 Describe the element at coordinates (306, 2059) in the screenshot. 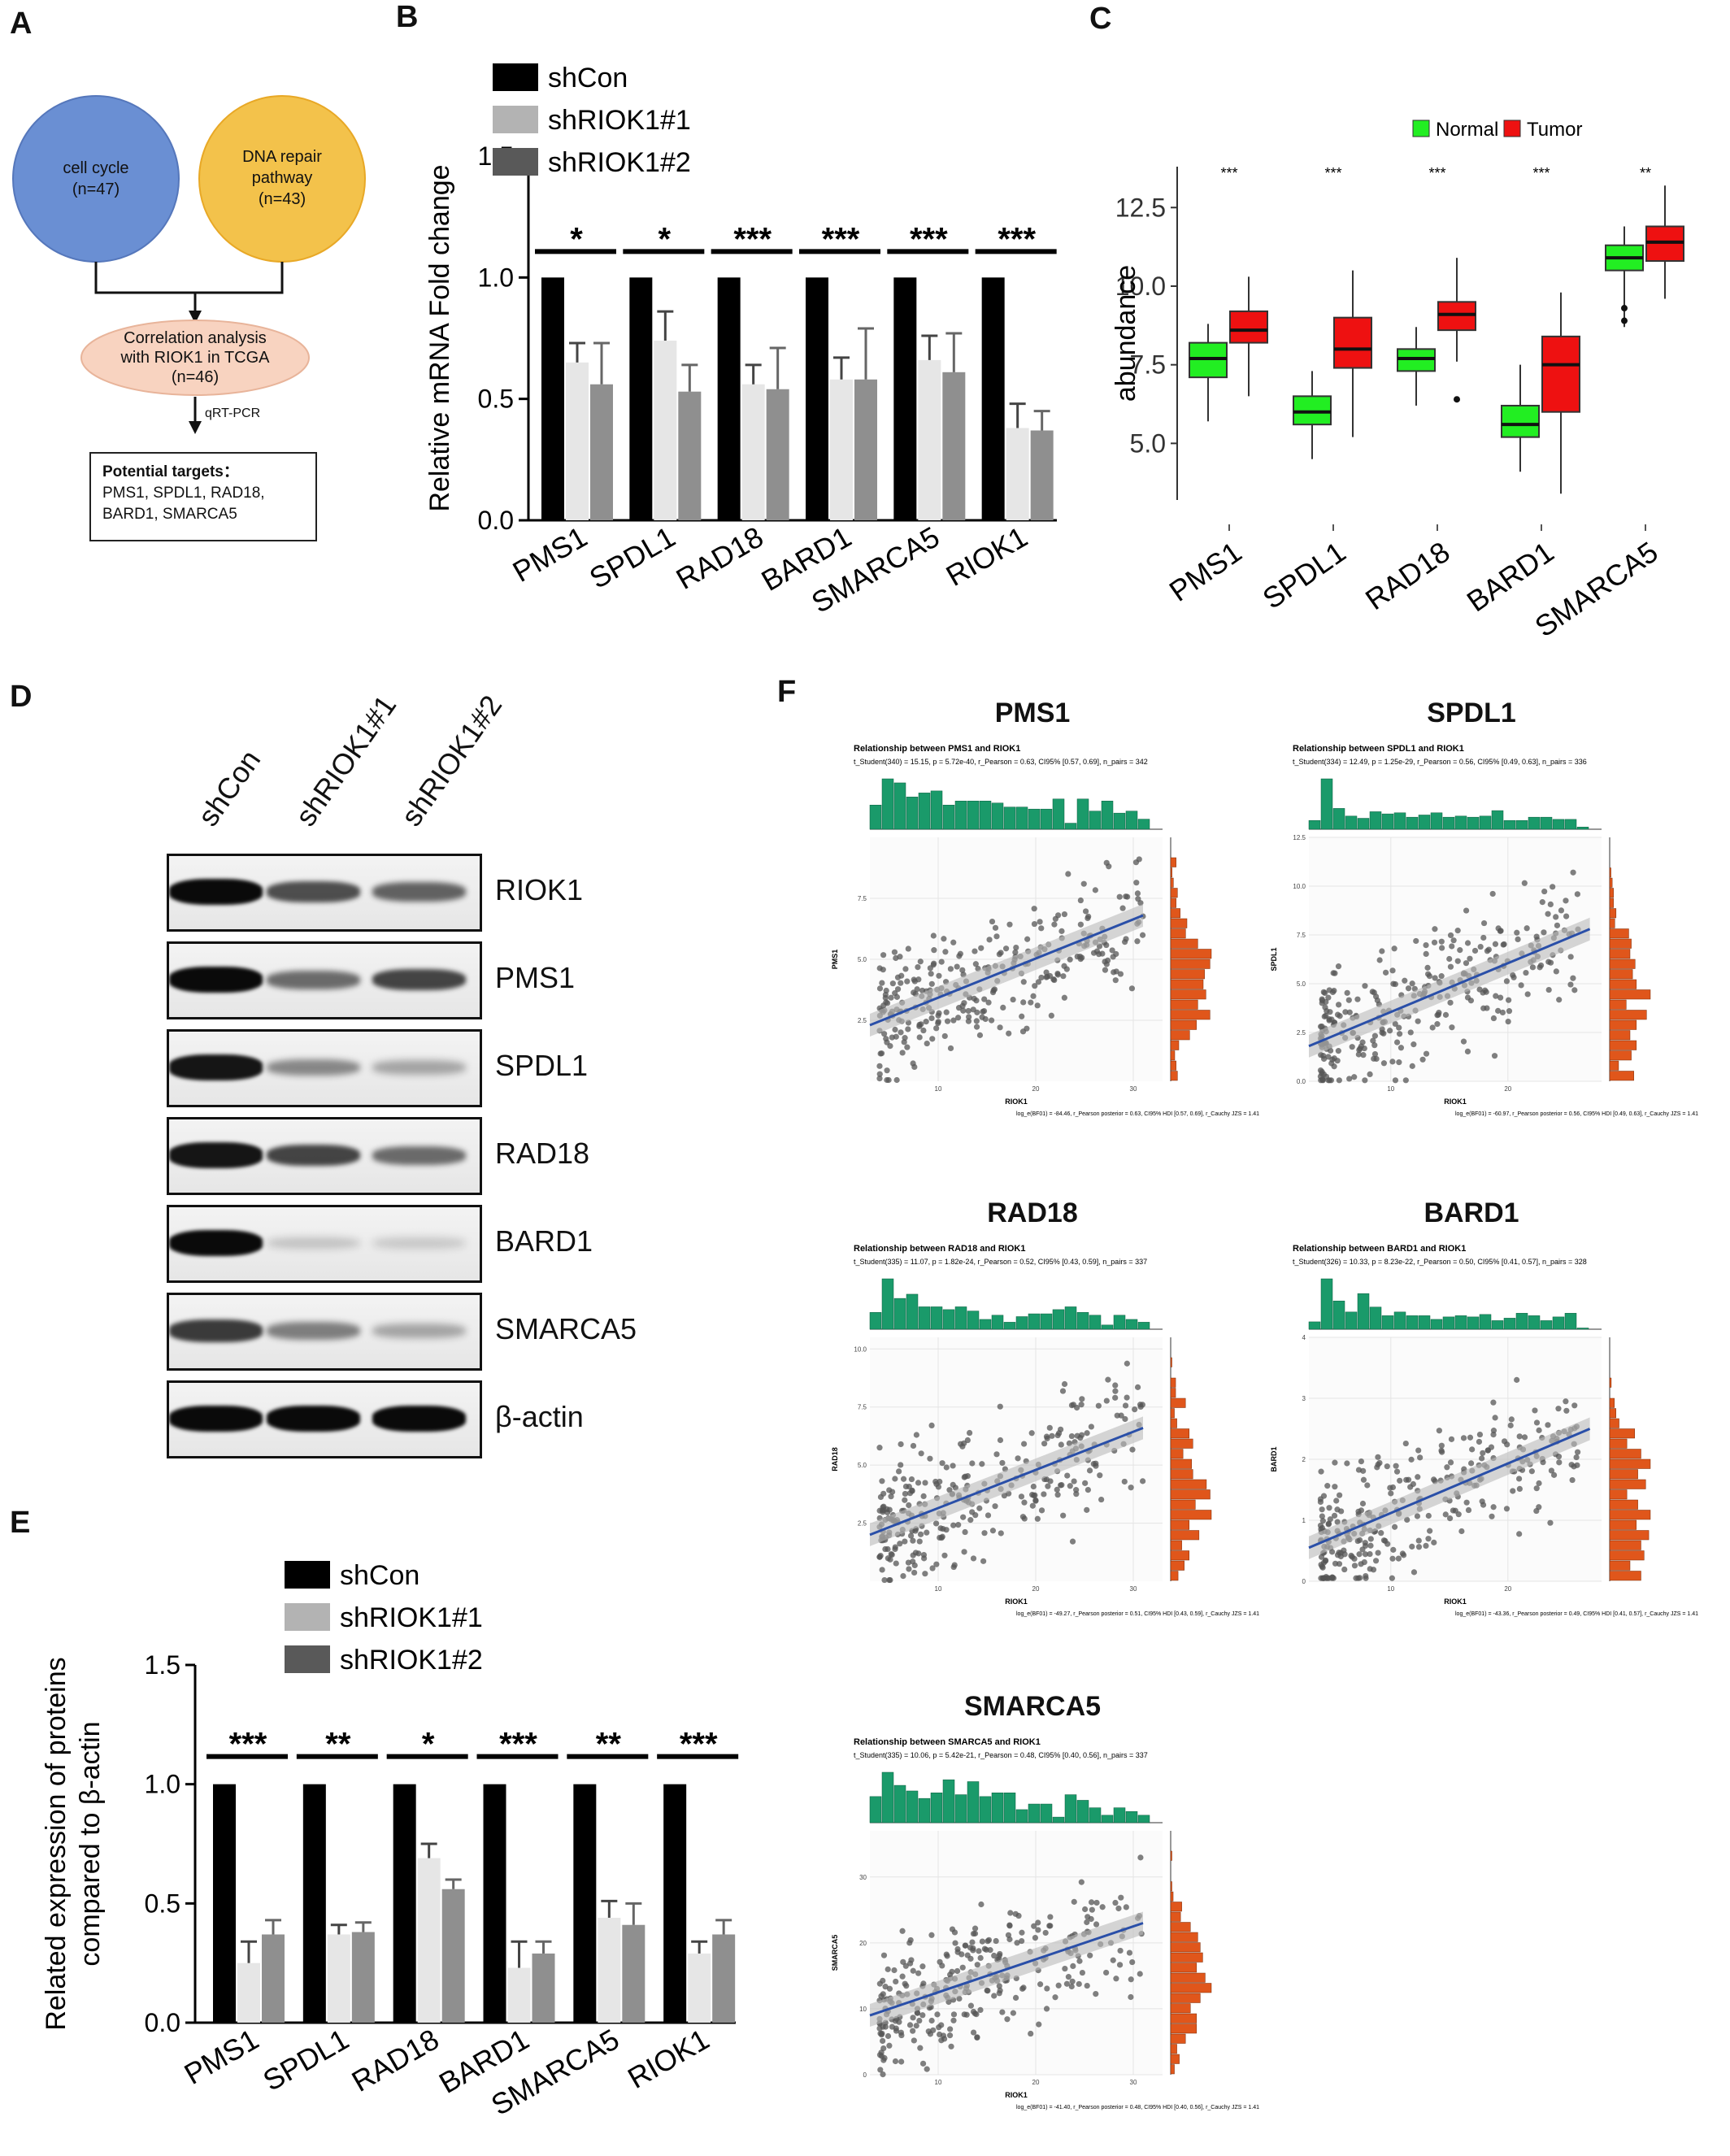

I see `category-label: SPDL1` at that location.